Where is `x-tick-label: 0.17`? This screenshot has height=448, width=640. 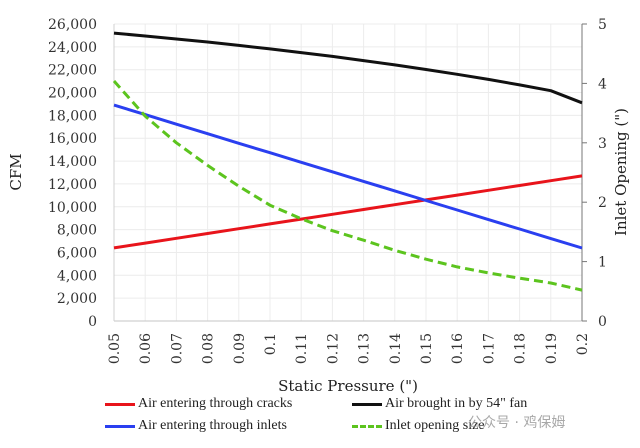 x-tick-label: 0.17 is located at coordinates (489, 348).